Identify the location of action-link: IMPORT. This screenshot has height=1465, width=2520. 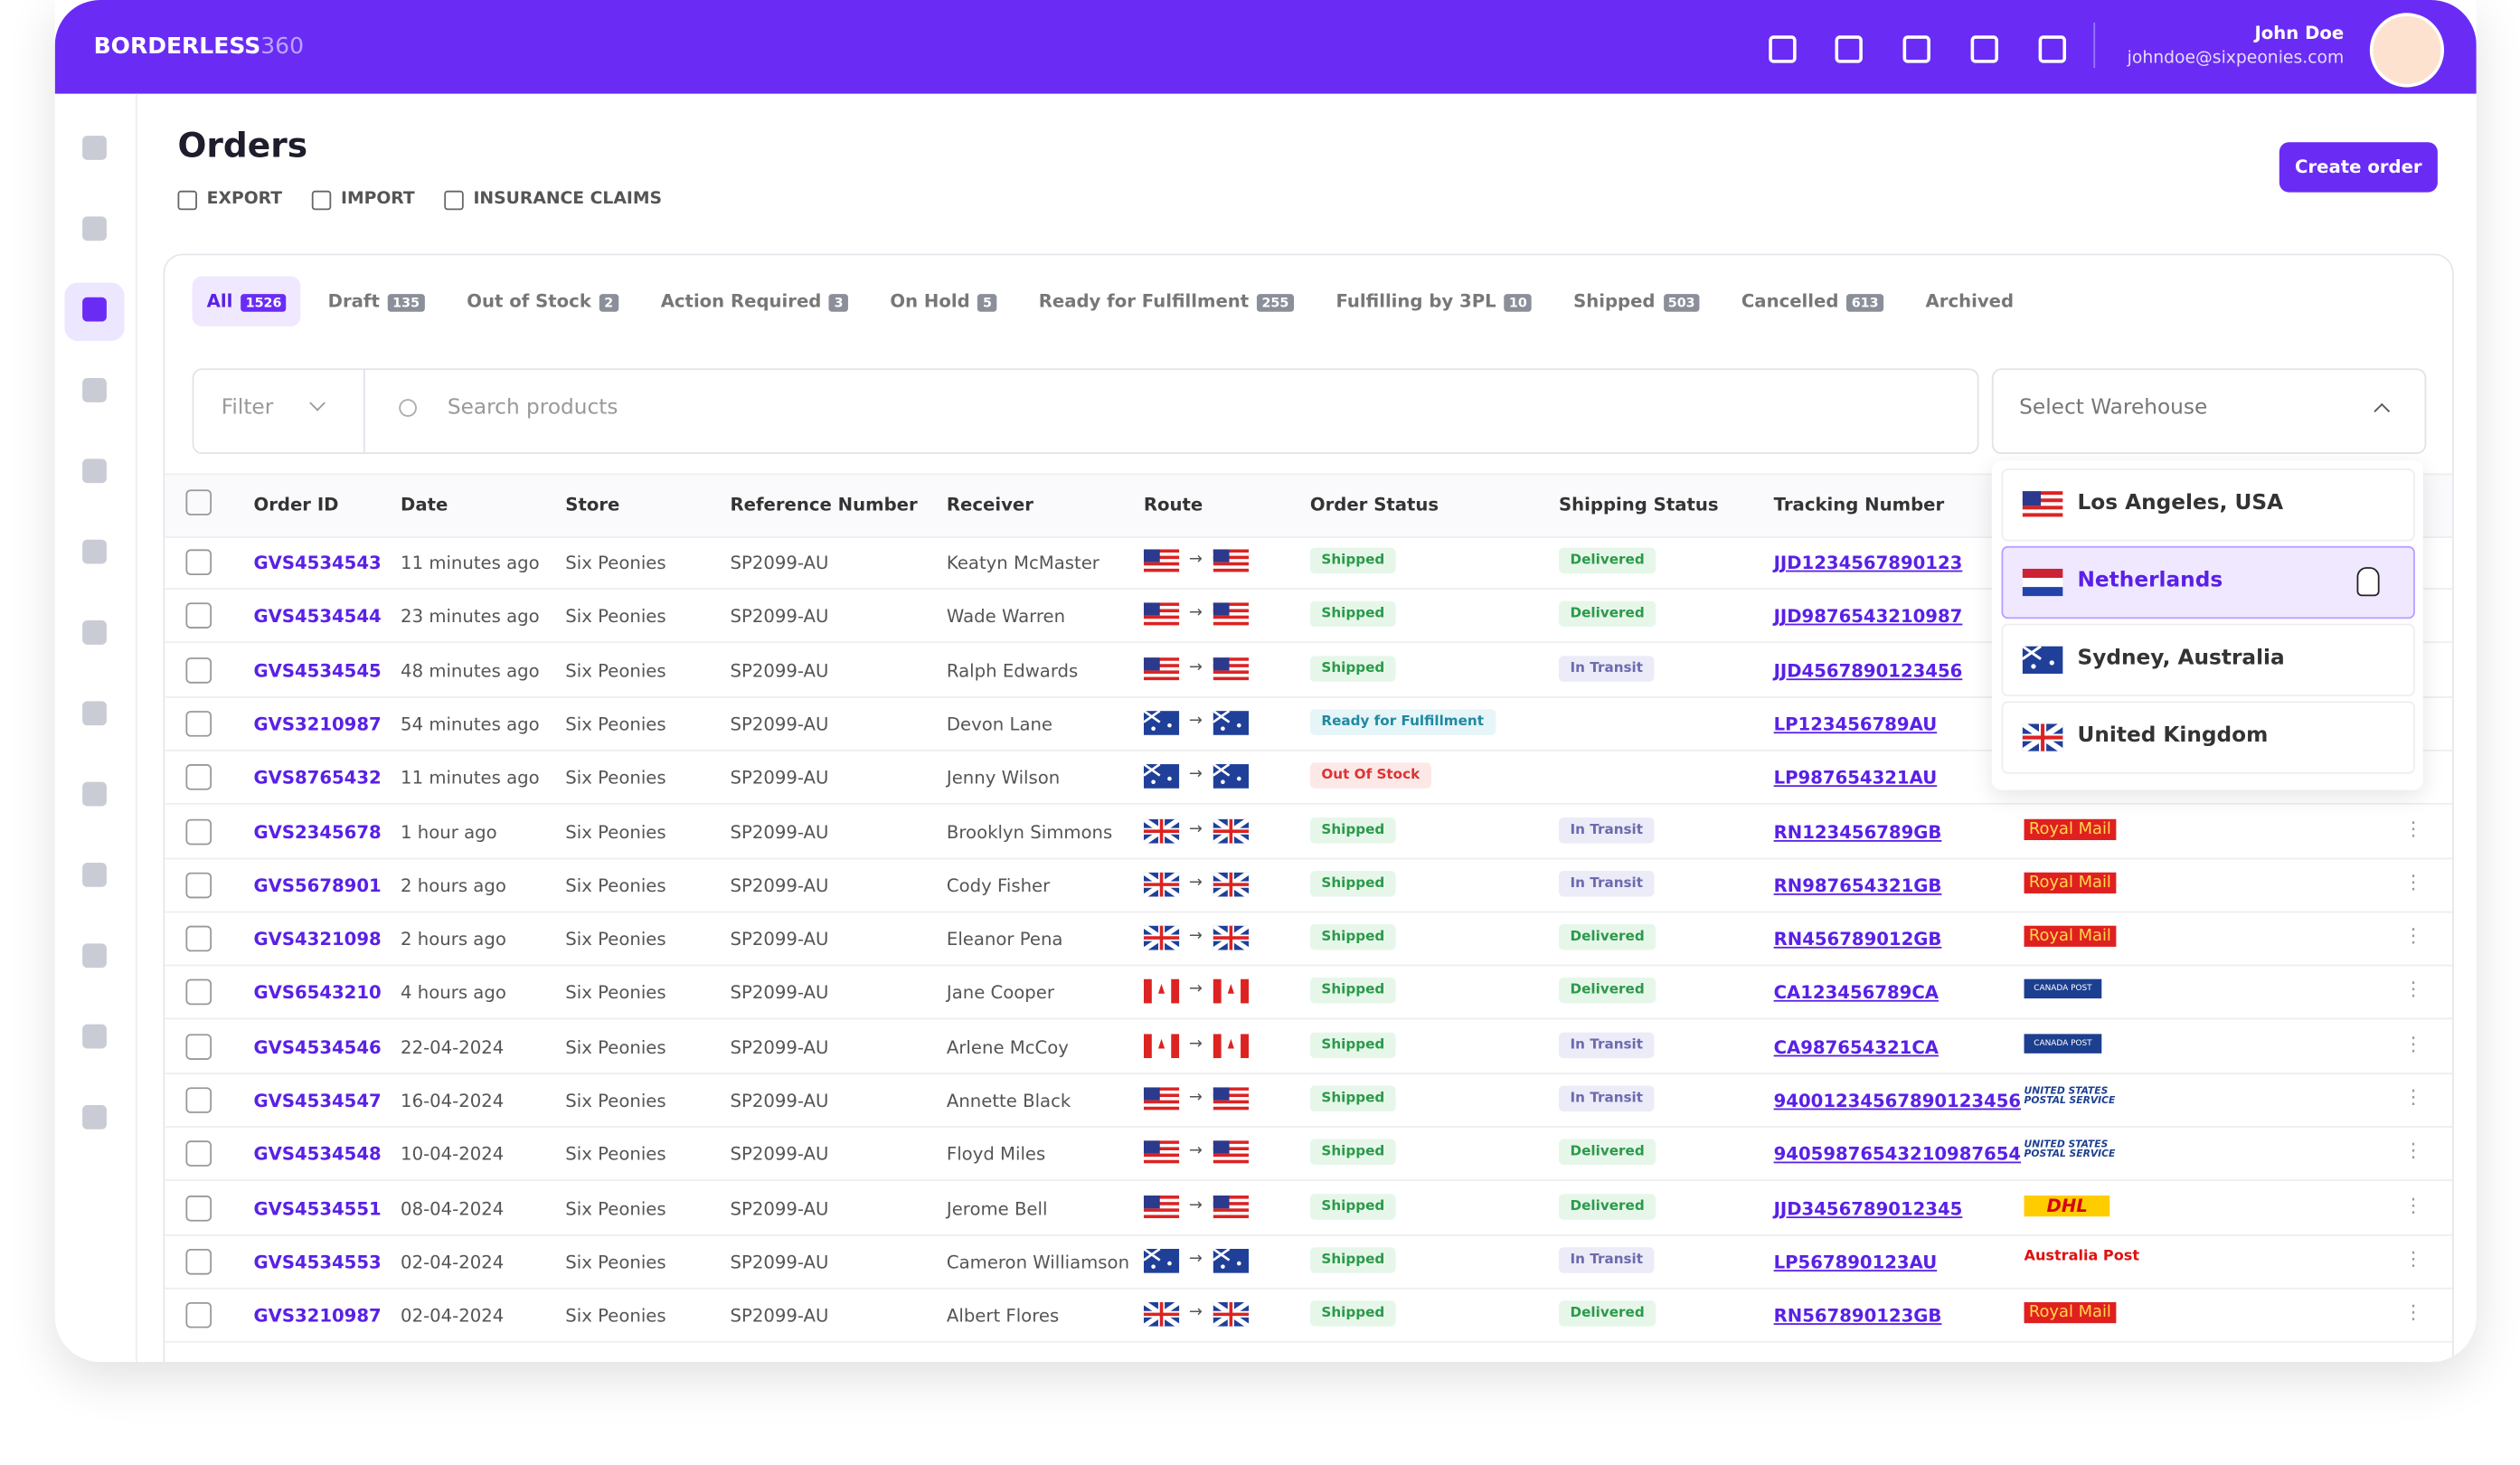
(378, 199).